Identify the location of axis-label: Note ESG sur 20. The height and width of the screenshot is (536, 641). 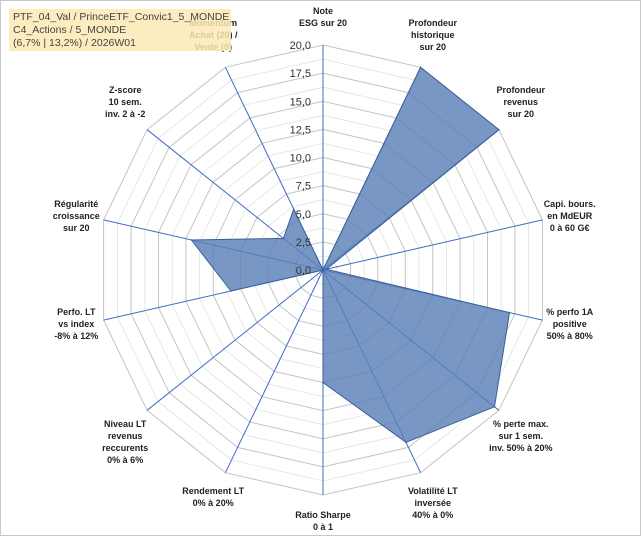
(323, 17).